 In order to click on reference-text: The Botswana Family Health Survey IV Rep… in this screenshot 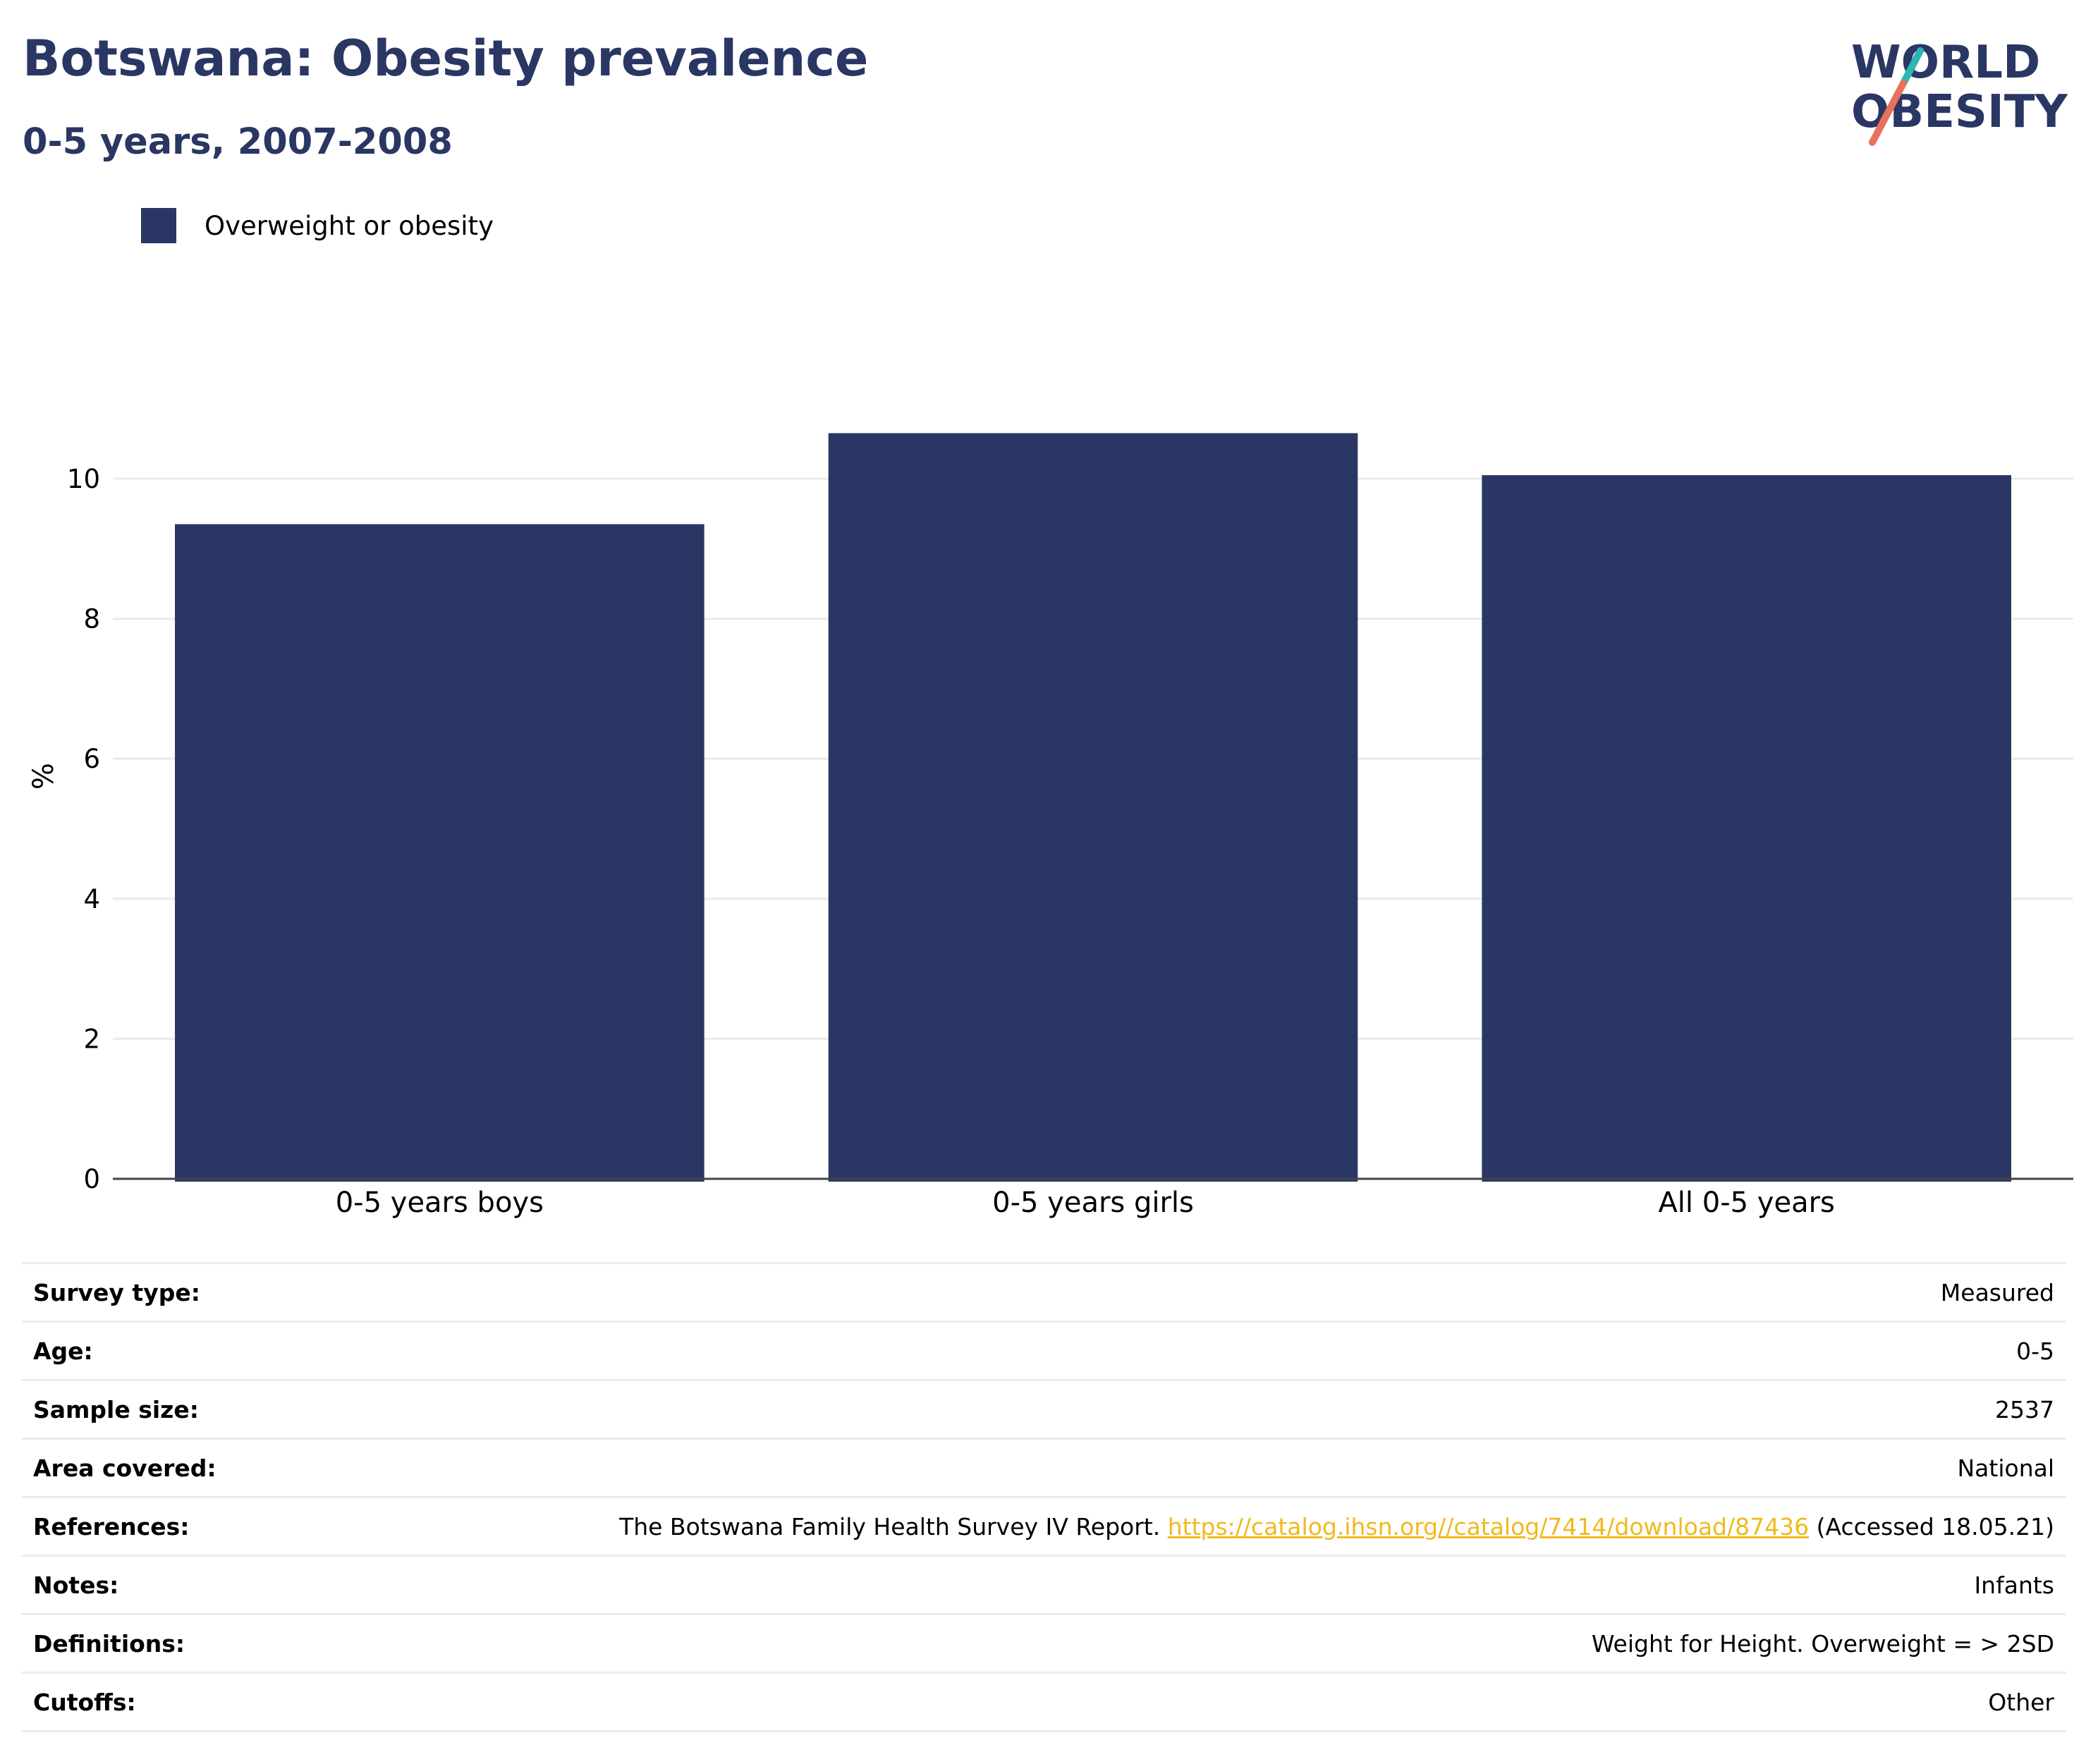, I will do `click(893, 1526)`.